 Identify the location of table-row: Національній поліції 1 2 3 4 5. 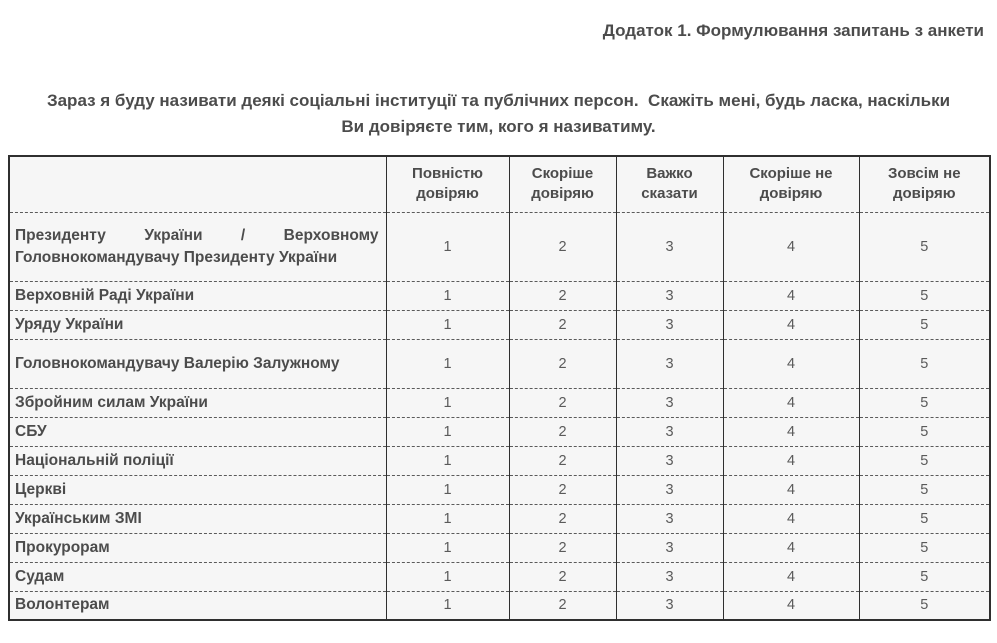
(499, 460).